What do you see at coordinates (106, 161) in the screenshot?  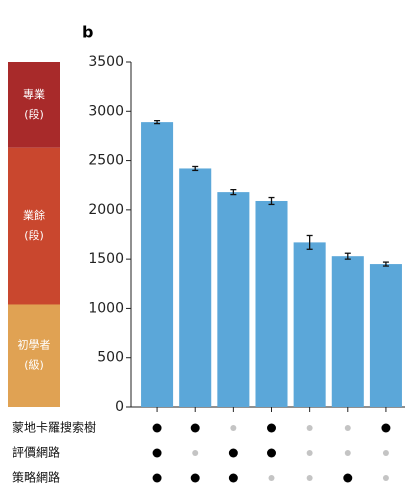 I see `y-tick-label: 2500` at bounding box center [106, 161].